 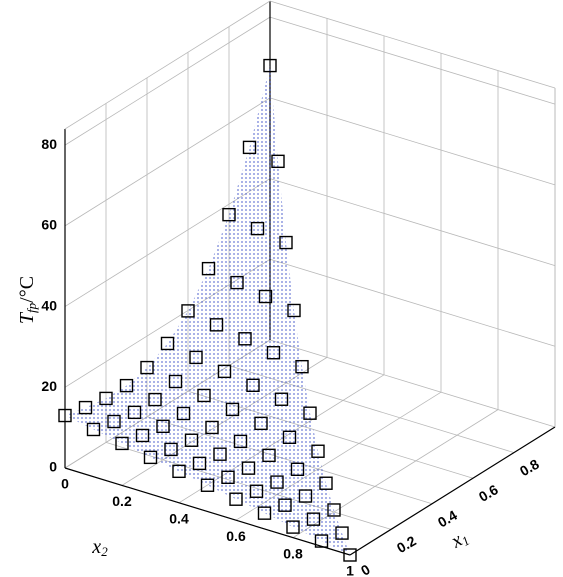 I want to click on y-tick-label: 0, so click(x=365, y=569).